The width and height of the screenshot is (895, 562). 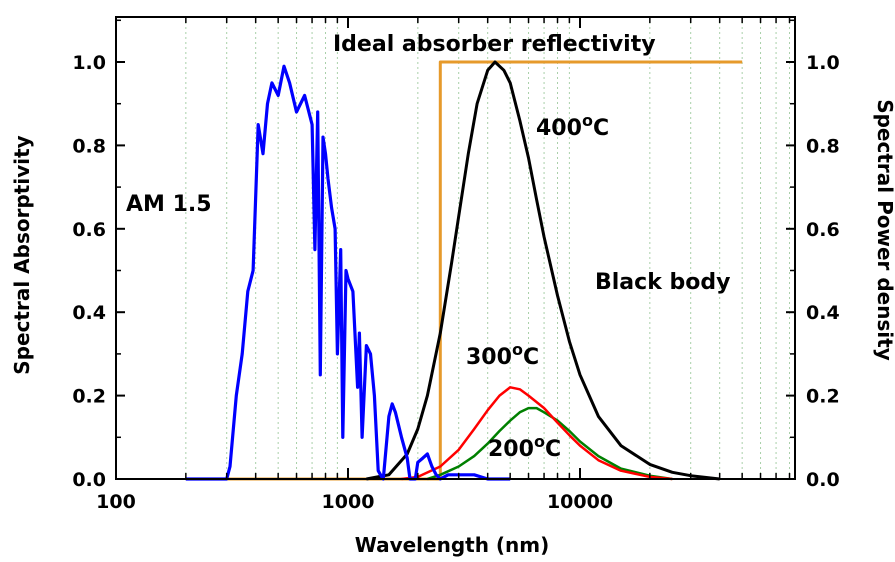 What do you see at coordinates (884, 230) in the screenshot?
I see `y-axis-title-right: Spectral Power density` at bounding box center [884, 230].